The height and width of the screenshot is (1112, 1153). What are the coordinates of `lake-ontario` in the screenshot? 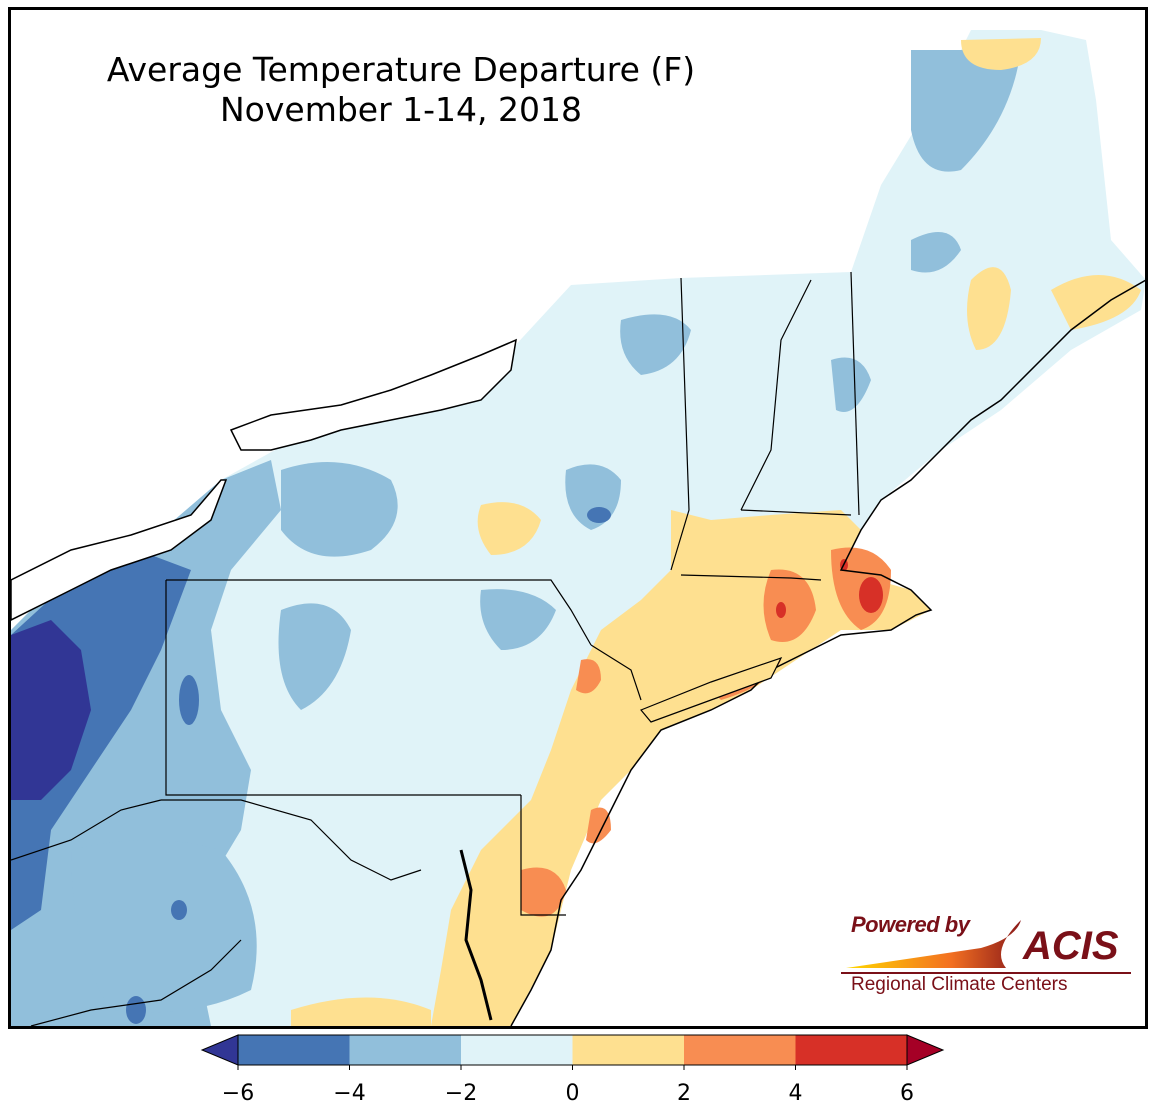 It's located at (373, 394).